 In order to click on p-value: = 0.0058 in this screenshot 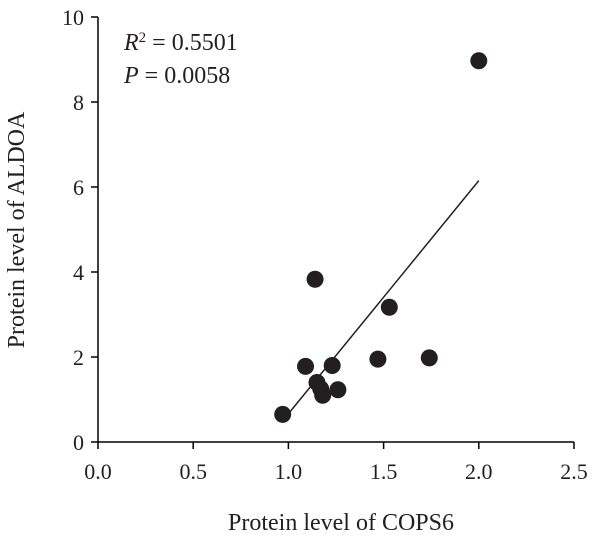, I will do `click(185, 76)`.